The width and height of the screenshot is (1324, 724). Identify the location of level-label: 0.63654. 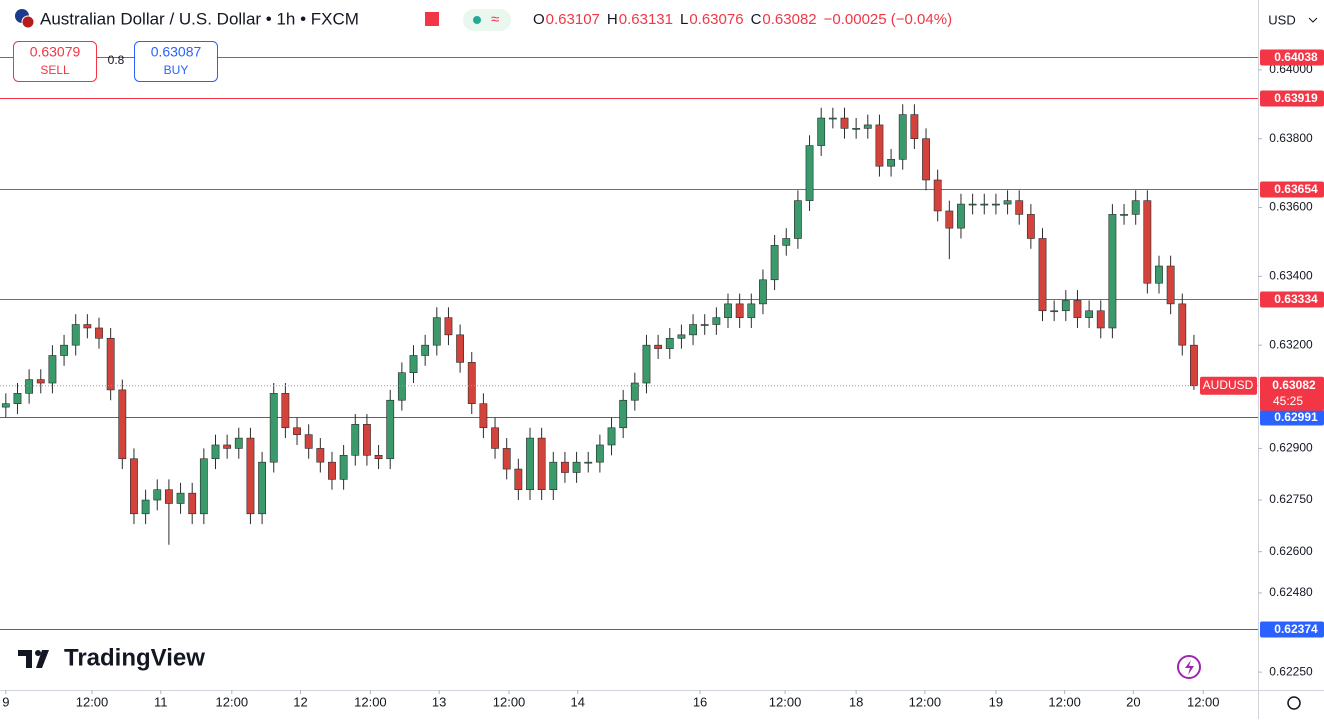
(1296, 189).